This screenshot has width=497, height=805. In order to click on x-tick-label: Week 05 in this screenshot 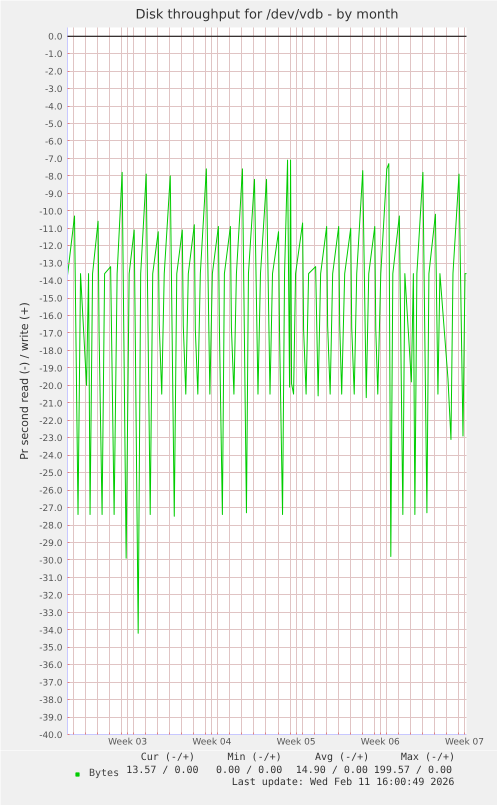, I will do `click(296, 743)`.